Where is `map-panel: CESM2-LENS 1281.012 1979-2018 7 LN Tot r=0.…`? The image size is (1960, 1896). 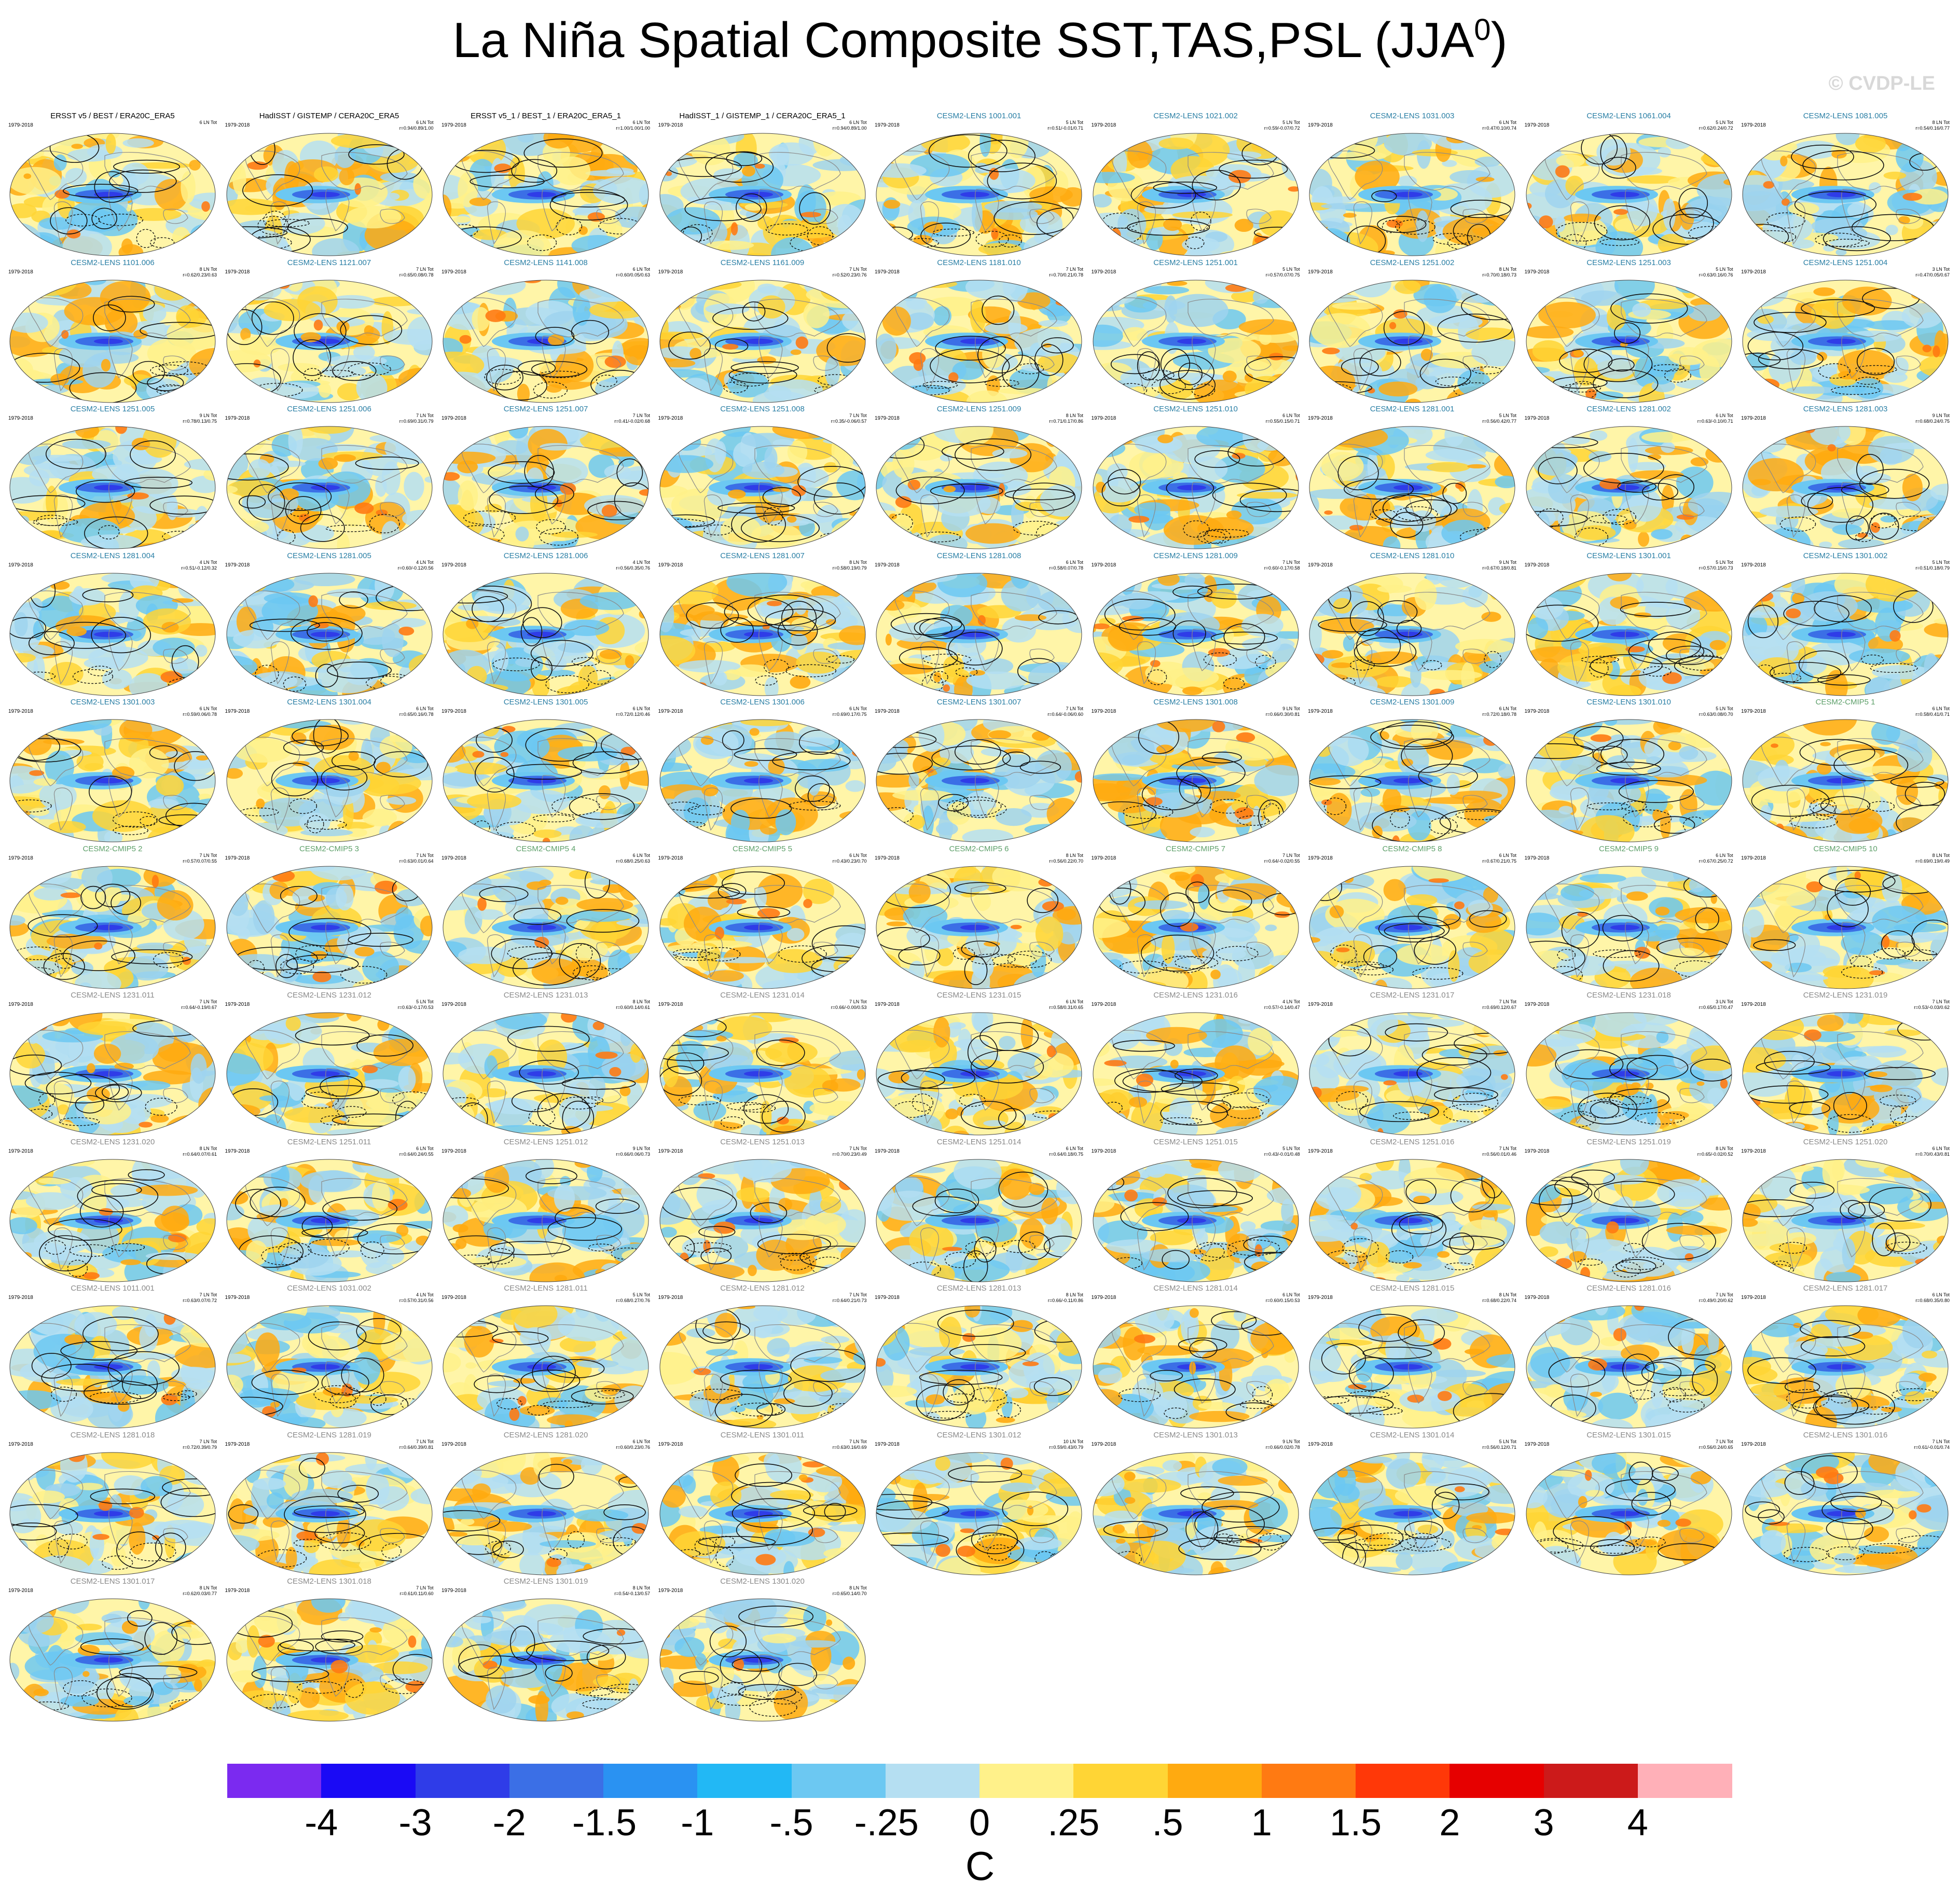
map-panel: CESM2-LENS 1281.012 1979-2018 7 LN Tot r=0.… is located at coordinates (762, 1357).